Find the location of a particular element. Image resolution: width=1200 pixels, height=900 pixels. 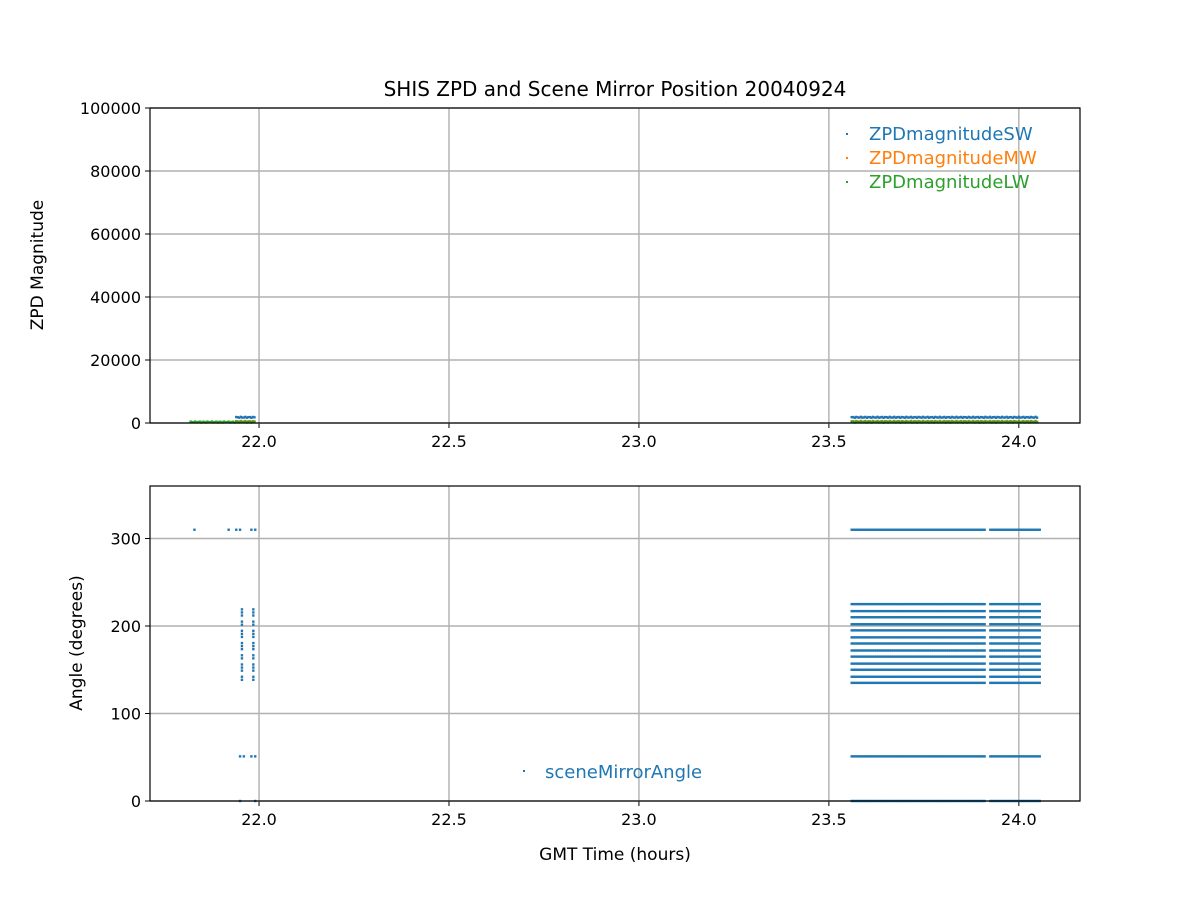

y-tick-label: 200 is located at coordinates (125, 626).